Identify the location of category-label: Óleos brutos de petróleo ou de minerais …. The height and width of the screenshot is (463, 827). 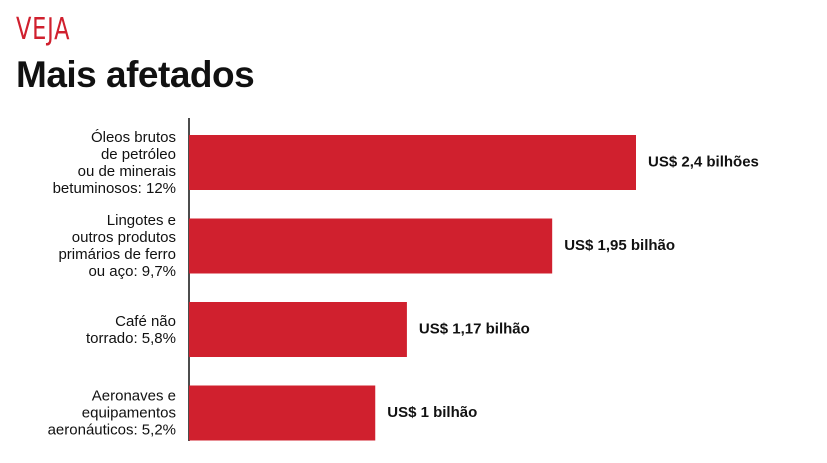
(114, 162).